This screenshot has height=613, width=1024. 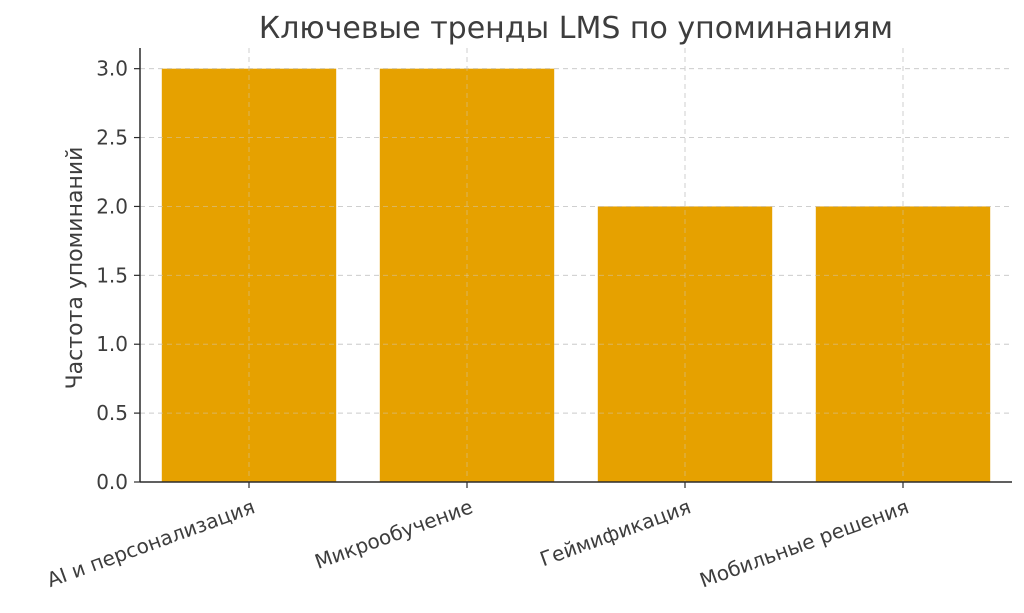 I want to click on y-tick-label: 2.5, so click(x=112, y=138).